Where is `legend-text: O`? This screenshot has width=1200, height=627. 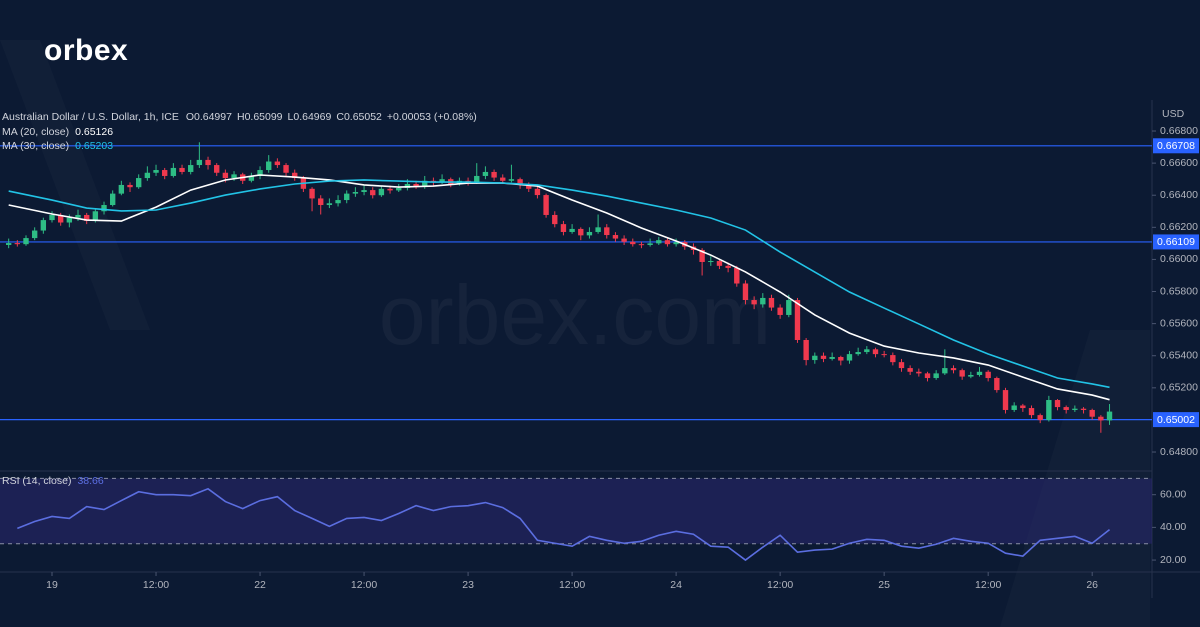 legend-text: O is located at coordinates (190, 117).